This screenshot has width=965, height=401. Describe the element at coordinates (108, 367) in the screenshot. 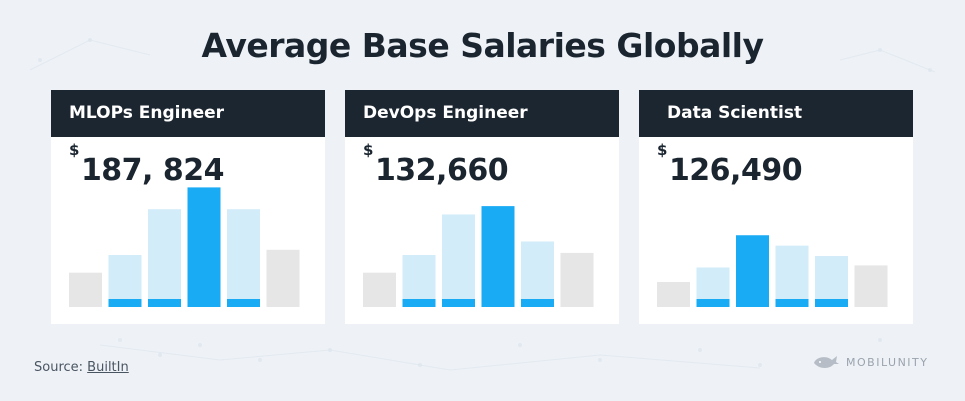

I see `source-link: BuiltIn` at that location.